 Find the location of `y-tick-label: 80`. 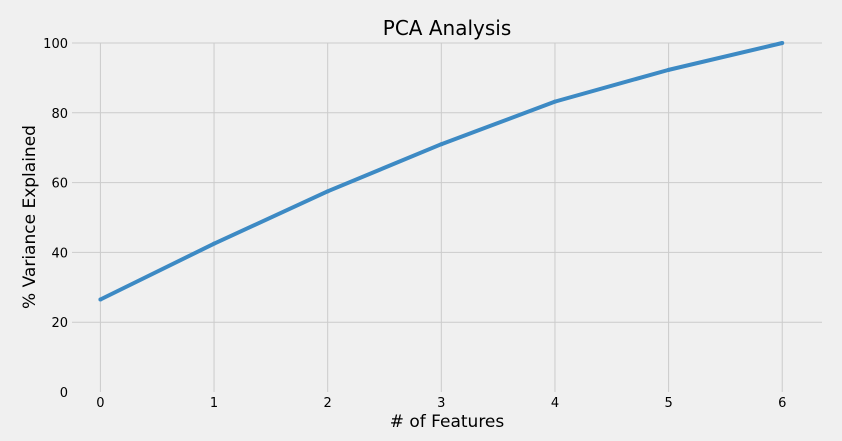

y-tick-label: 80 is located at coordinates (59, 114).